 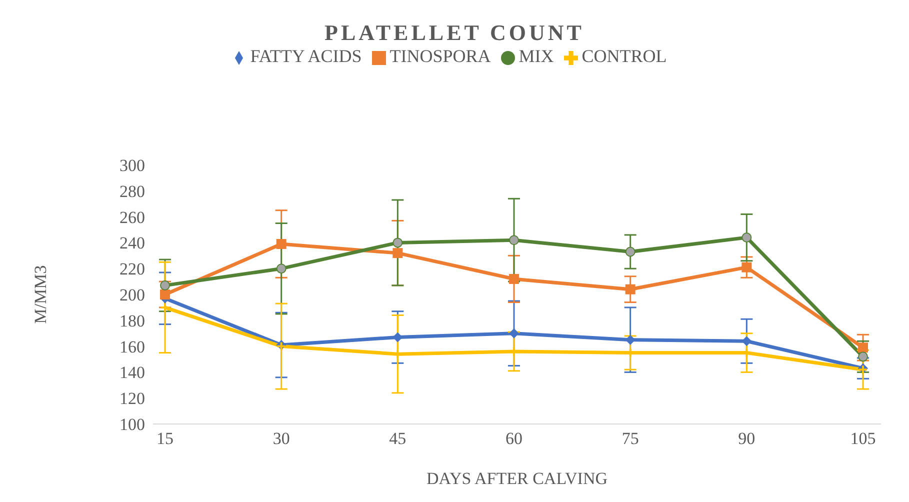 What do you see at coordinates (281, 438) in the screenshot?
I see `x-tick-label: 30` at bounding box center [281, 438].